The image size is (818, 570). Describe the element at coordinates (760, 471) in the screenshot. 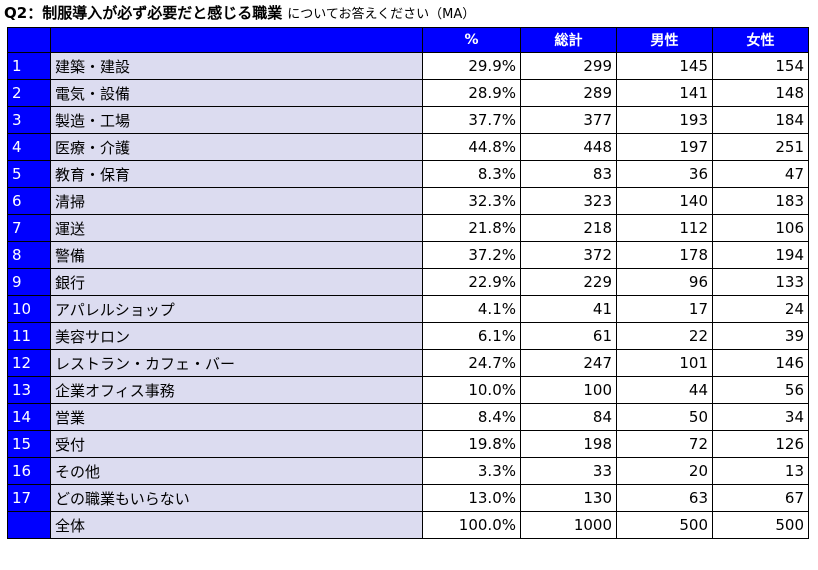

I see `row-female: 13` at that location.